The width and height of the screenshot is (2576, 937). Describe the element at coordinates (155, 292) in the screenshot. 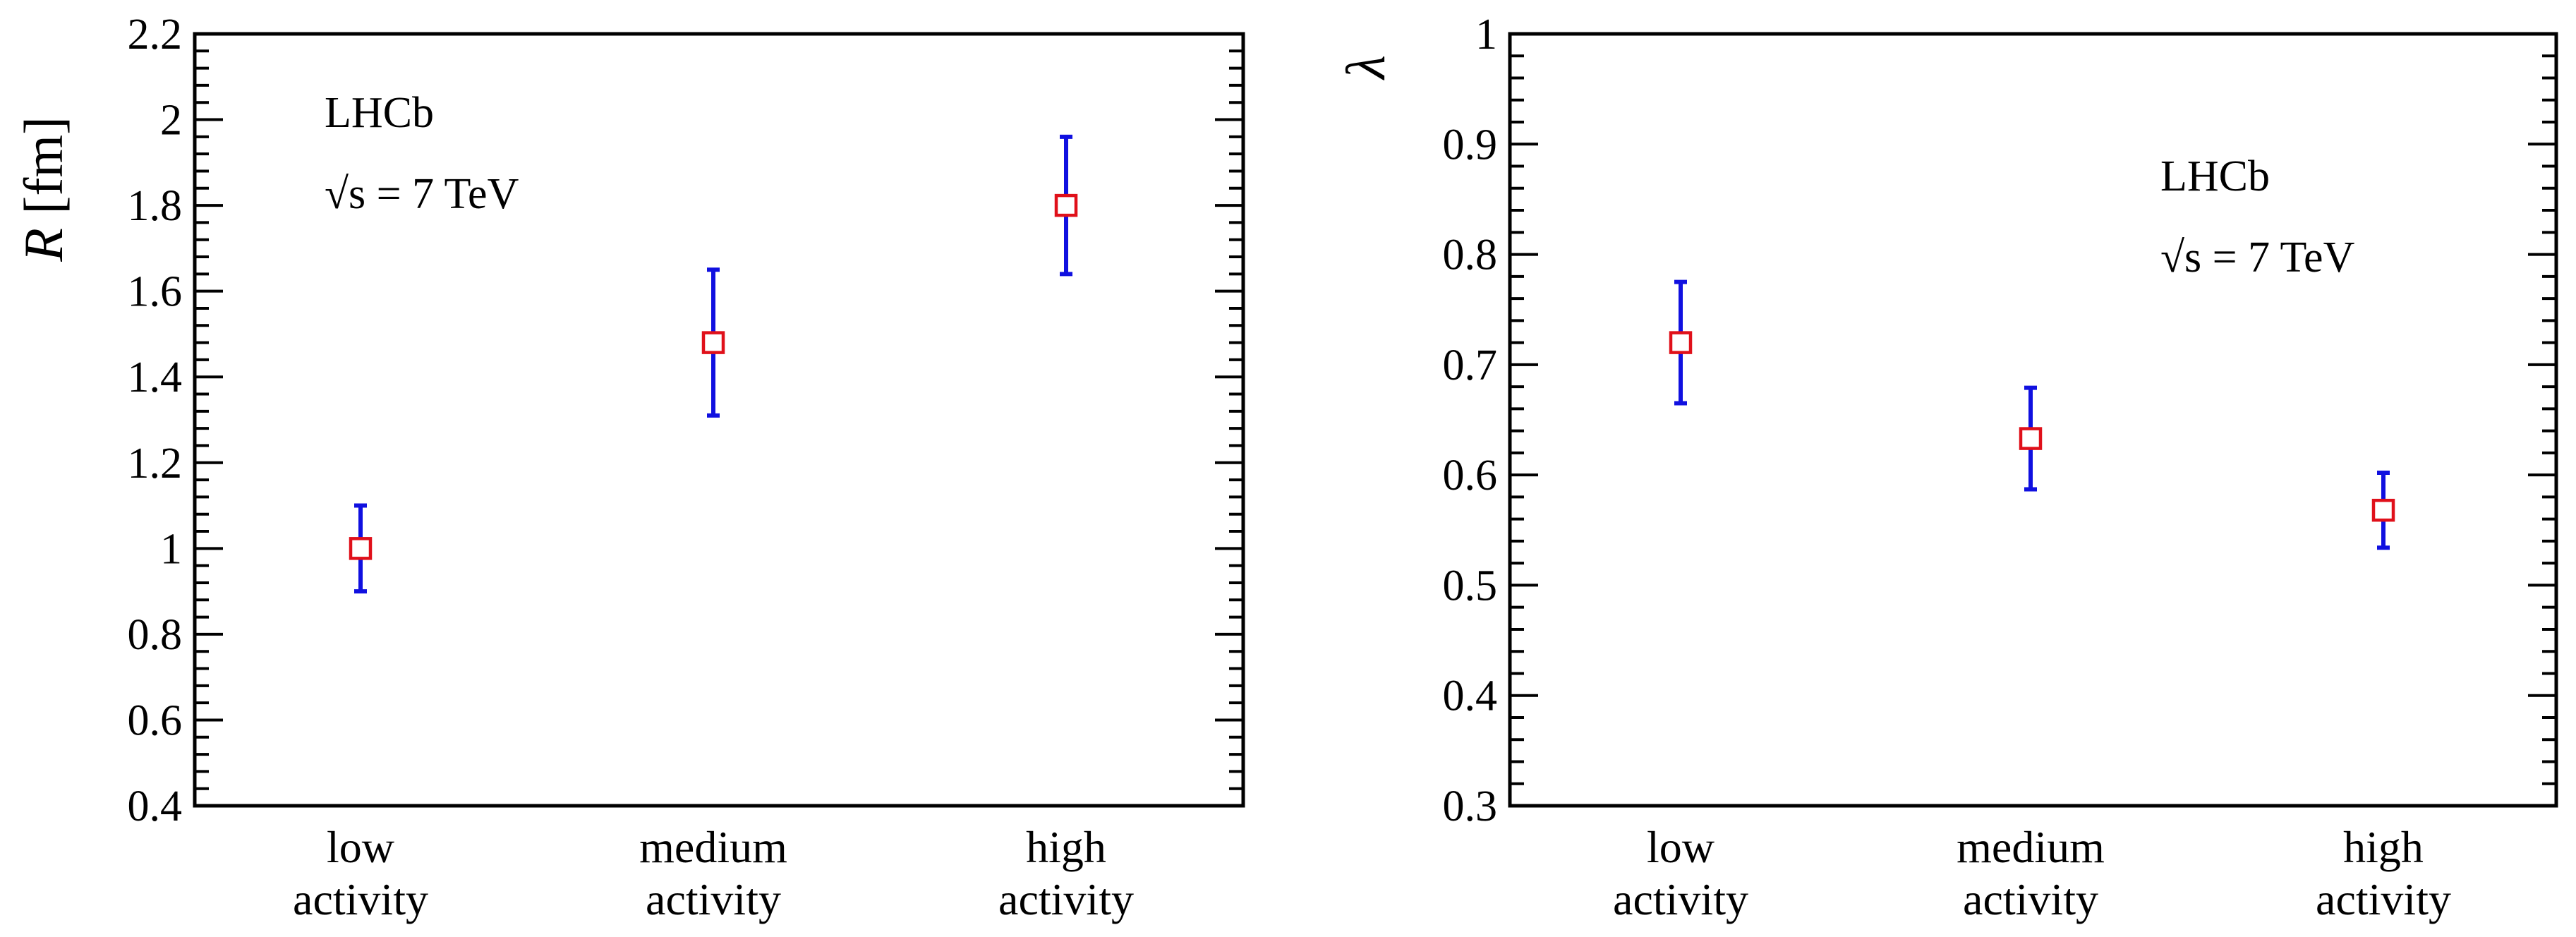

I see `y-tick-label: 1.6` at that location.